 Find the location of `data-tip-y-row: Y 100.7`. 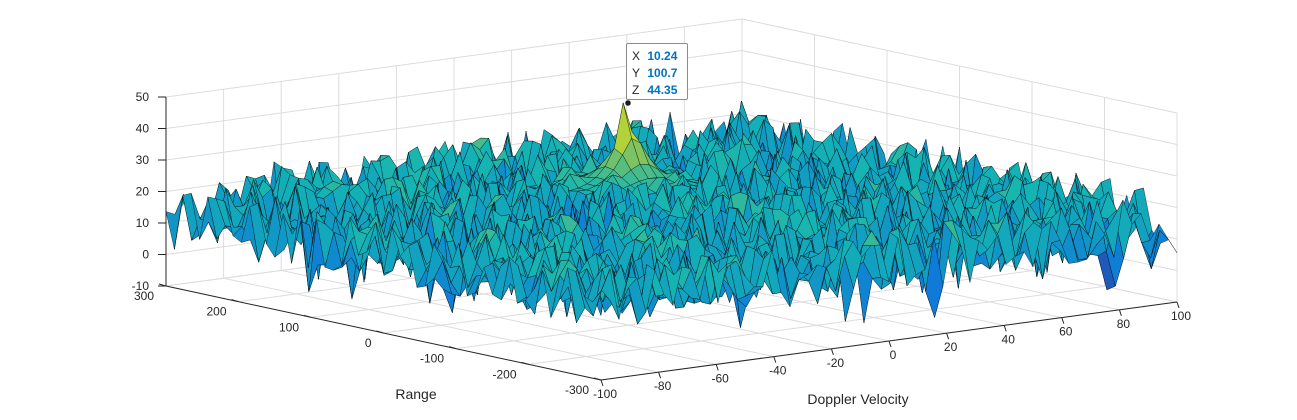

data-tip-y-row: Y 100.7 is located at coordinates (659, 73).